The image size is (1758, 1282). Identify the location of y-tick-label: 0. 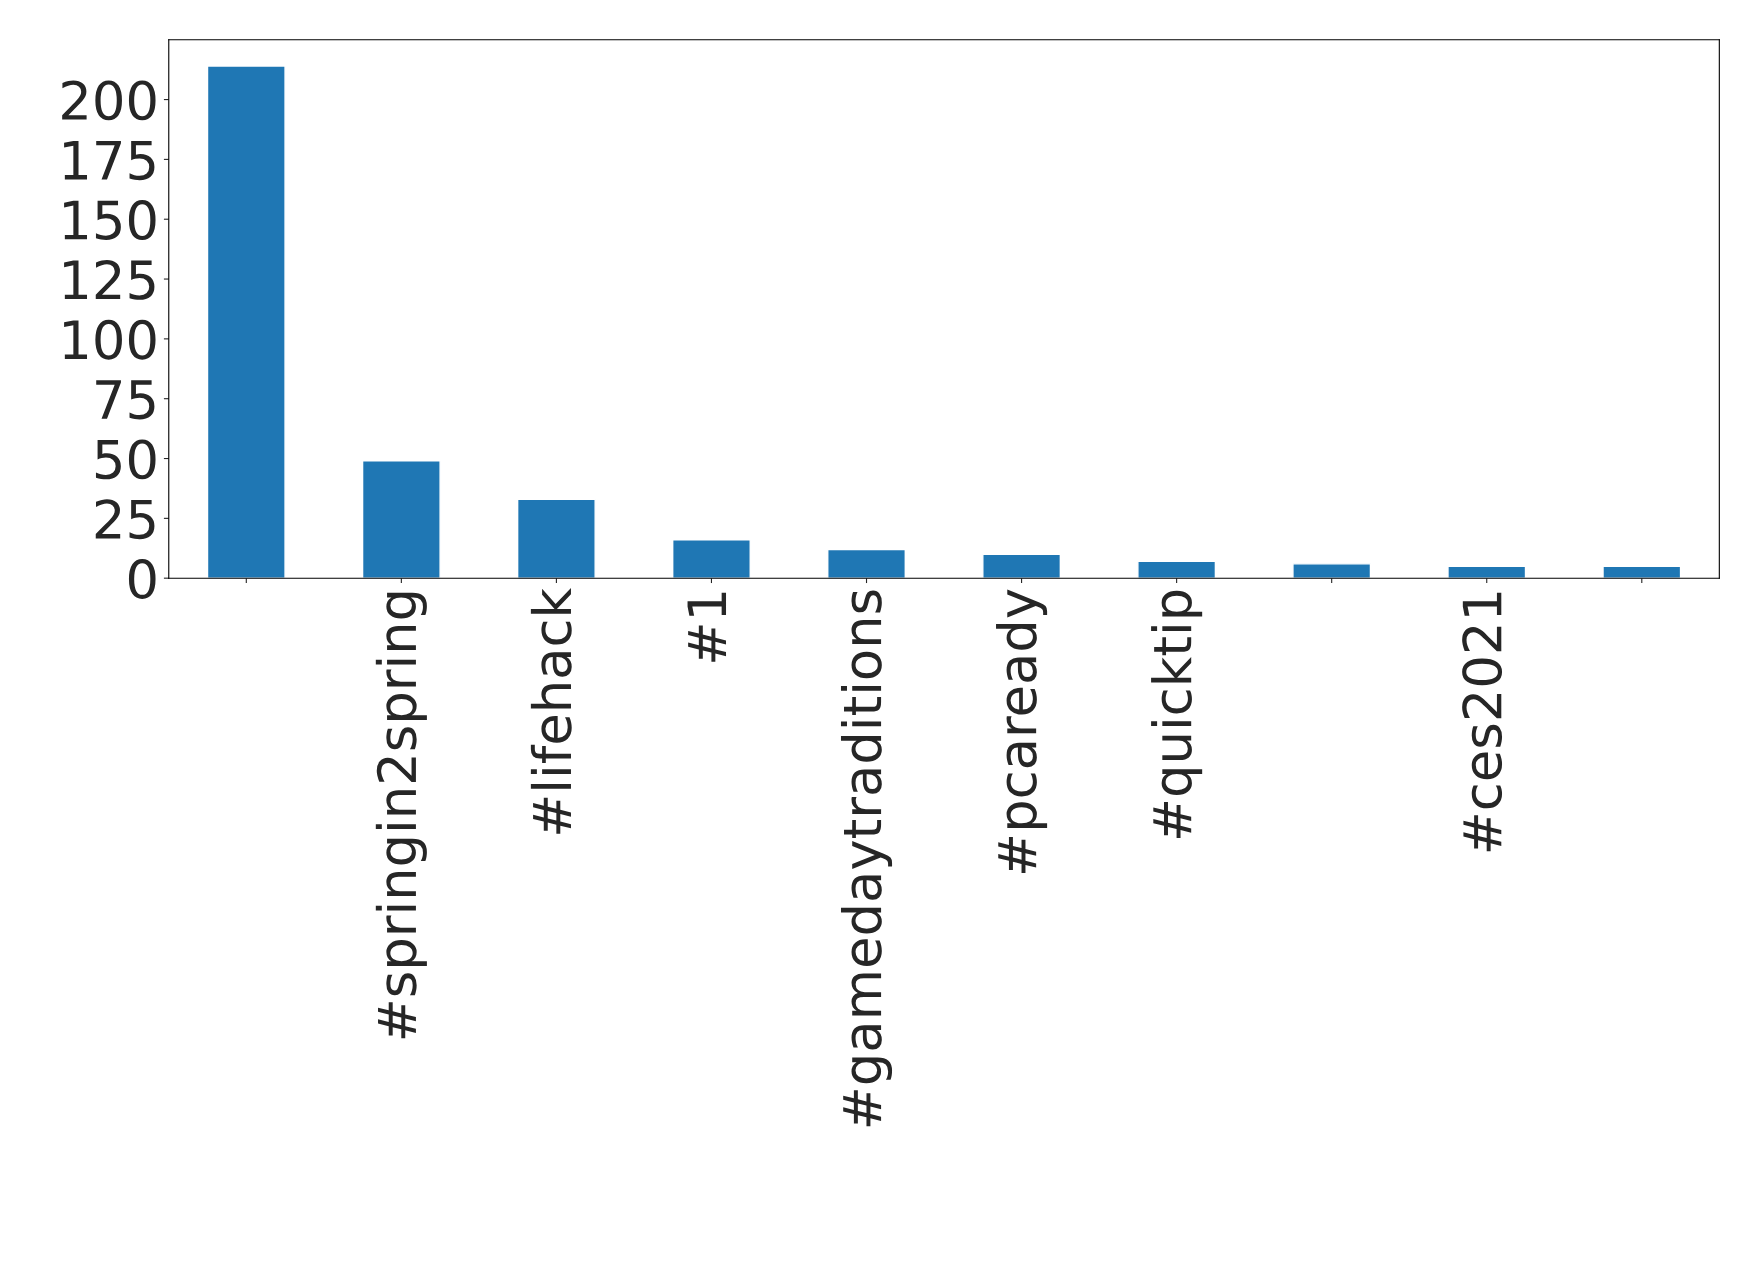
(142, 579).